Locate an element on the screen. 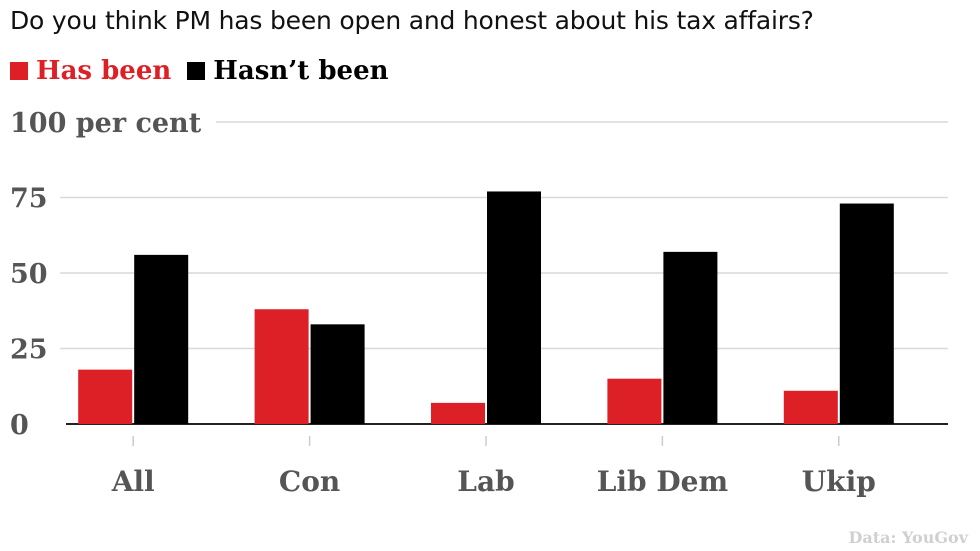  x-tick-label: Lab is located at coordinates (485, 481).